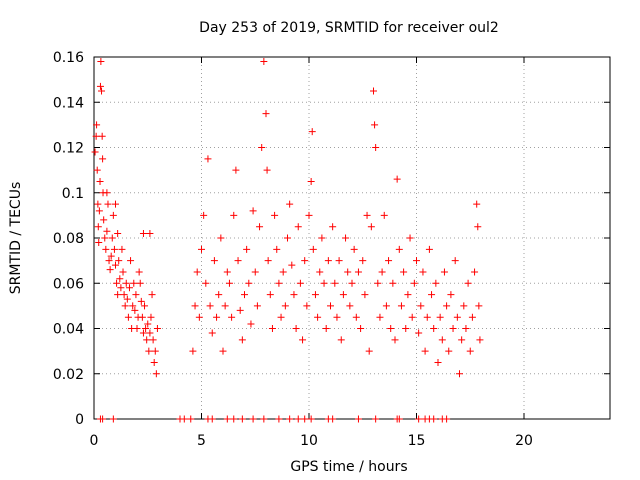 The height and width of the screenshot is (480, 640). I want to click on y-tick-label: 0.06, so click(68, 284).